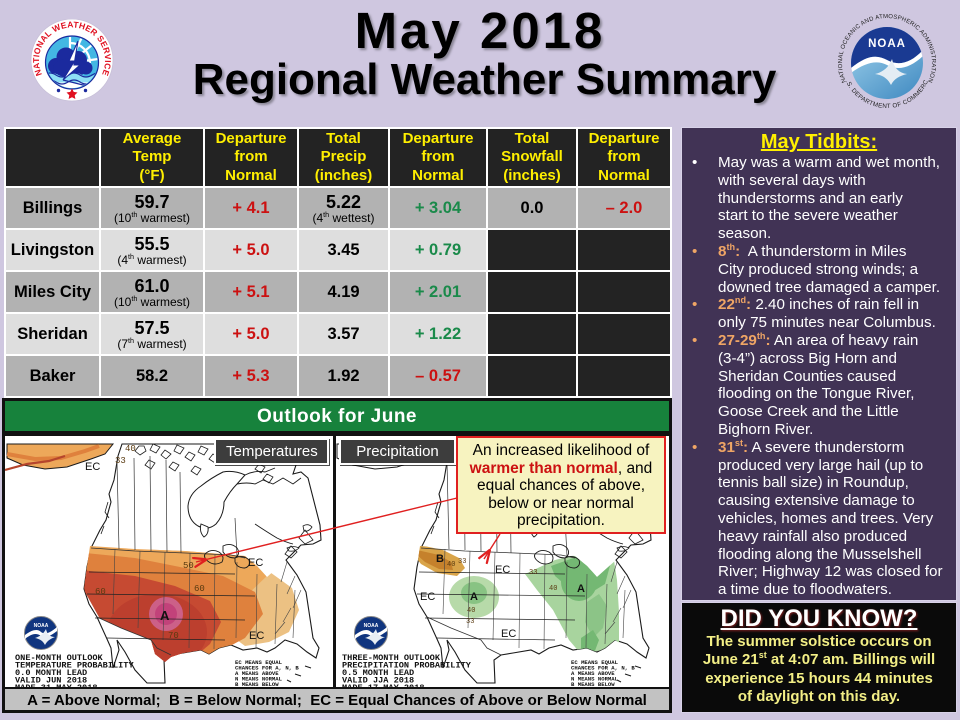  Describe the element at coordinates (59, 658) in the screenshot. I see `svg-text: ONE-MONTH OUTLOOK` at that location.